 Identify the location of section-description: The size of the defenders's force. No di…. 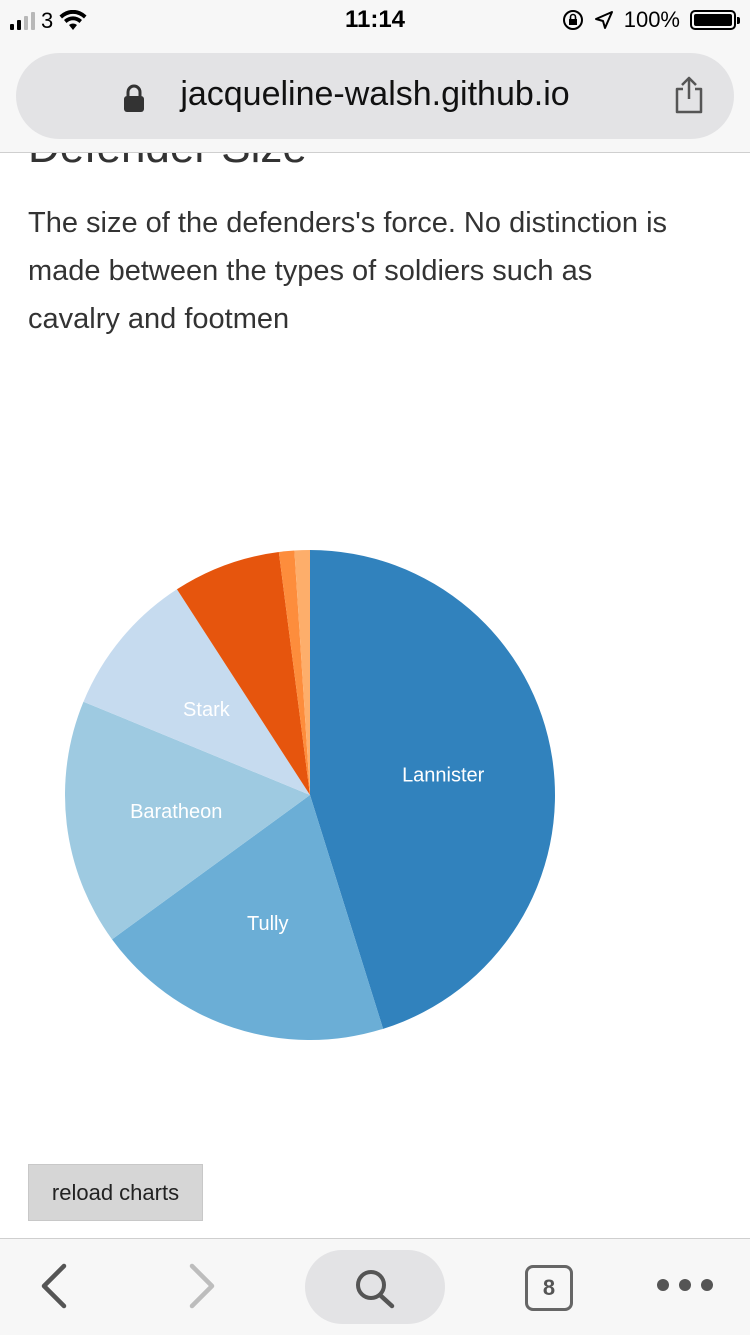
(348, 271).